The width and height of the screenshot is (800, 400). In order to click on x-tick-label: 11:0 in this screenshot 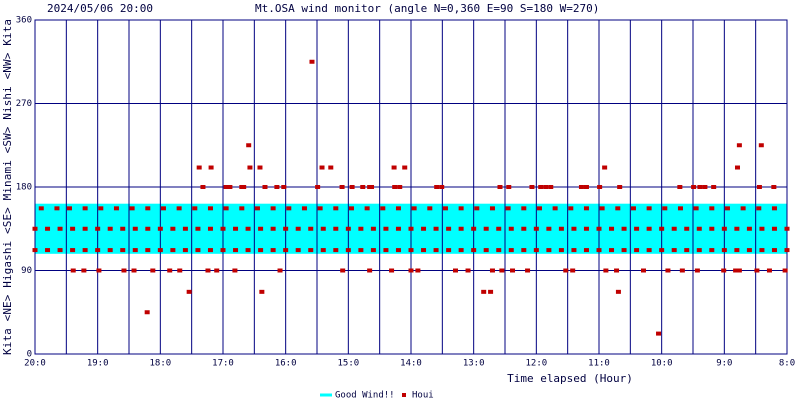, I will do `click(599, 364)`.